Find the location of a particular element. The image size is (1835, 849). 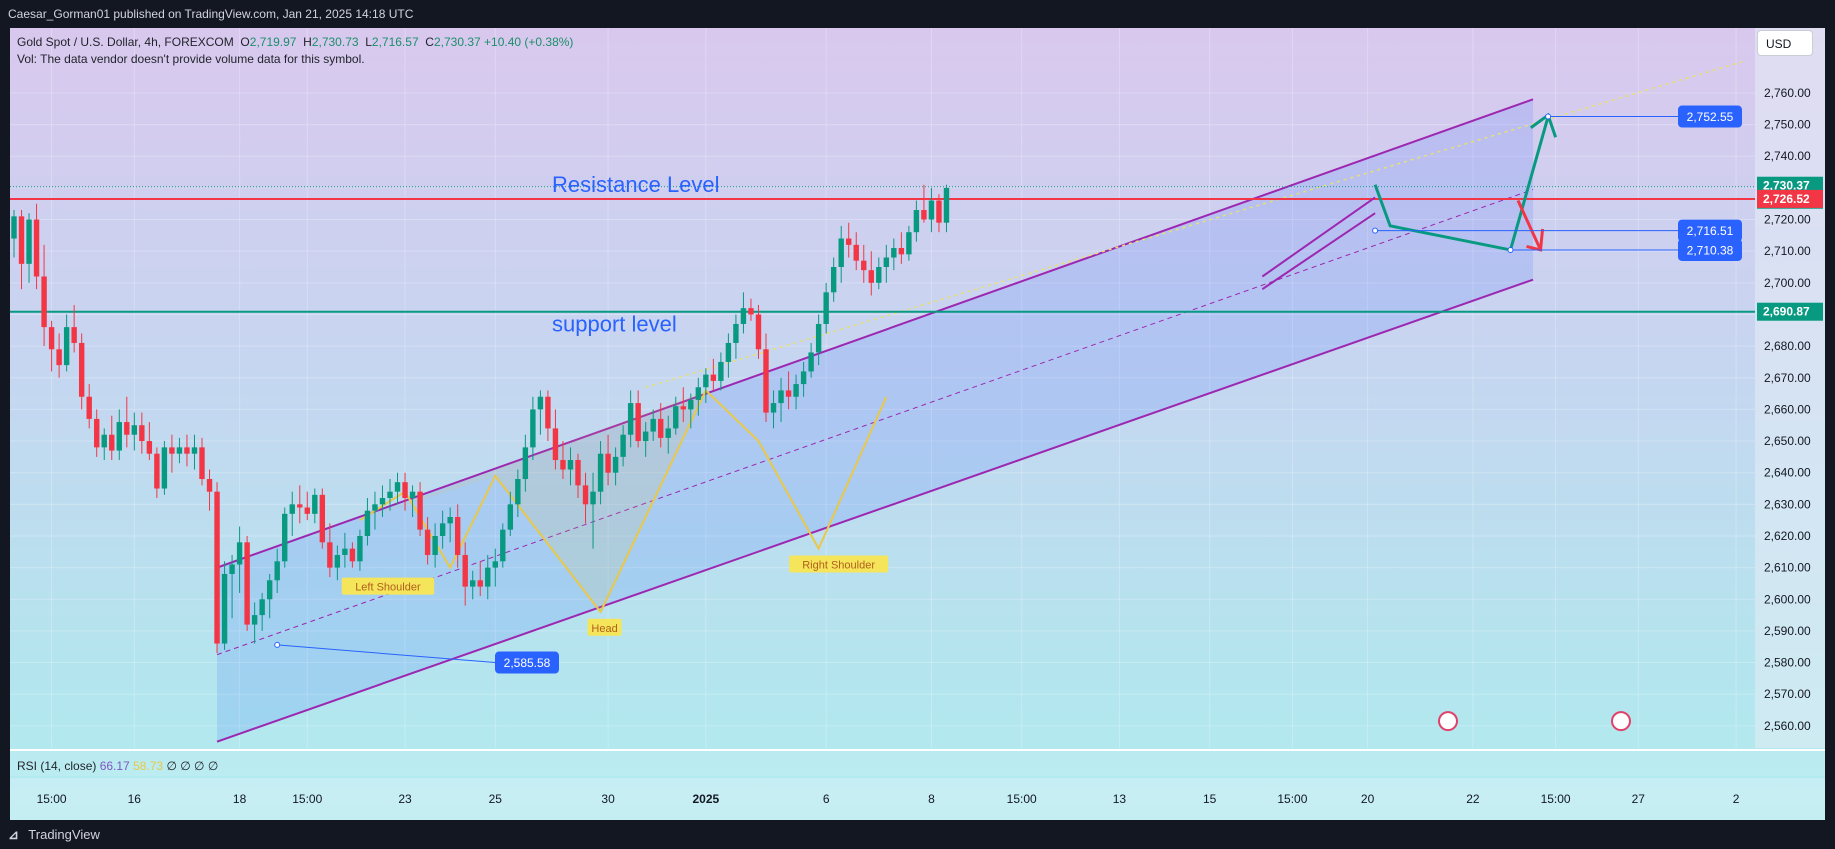

x-tick-label: 13 is located at coordinates (1120, 799).